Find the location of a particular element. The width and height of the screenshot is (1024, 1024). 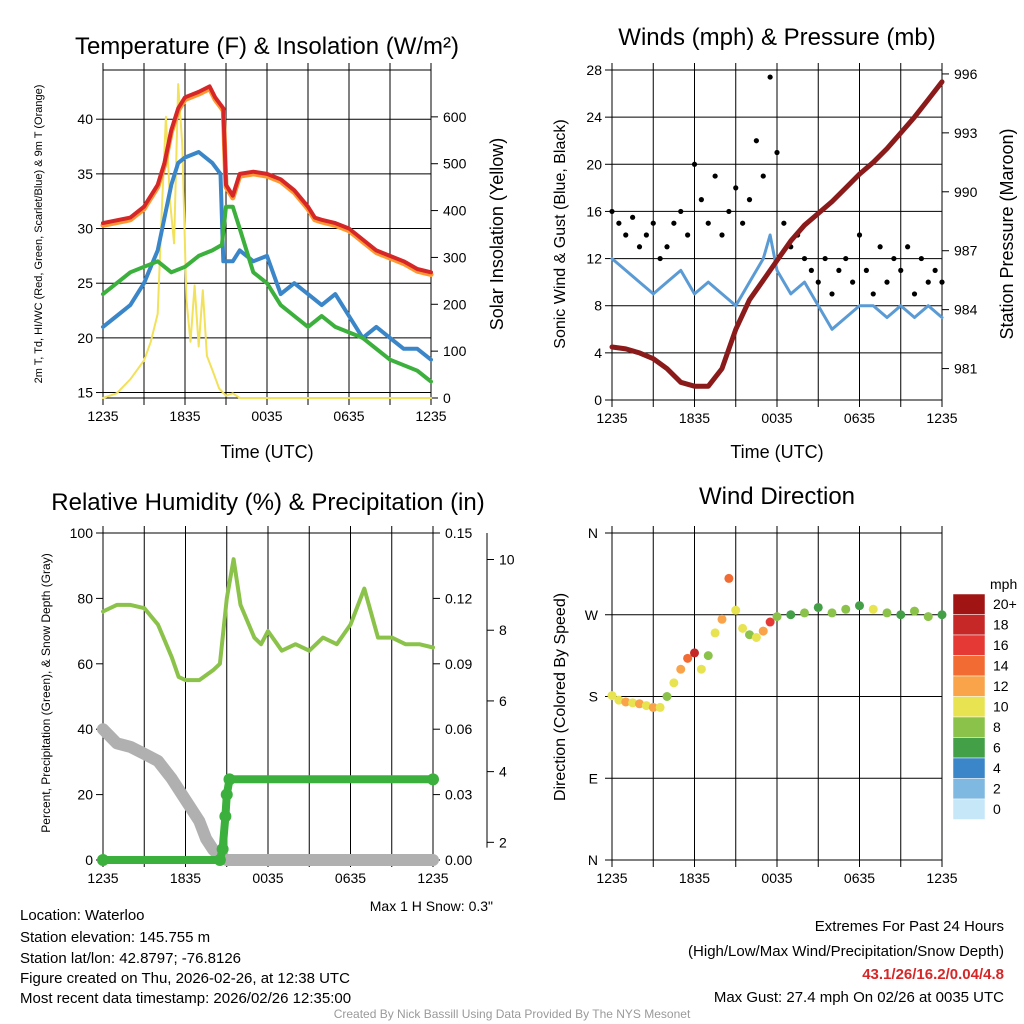

temp-y2tick-label: 0 is located at coordinates (447, 398).